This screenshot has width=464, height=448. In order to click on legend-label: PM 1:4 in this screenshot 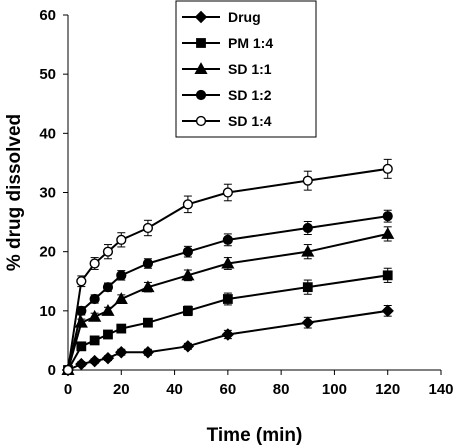, I will do `click(250, 43)`.